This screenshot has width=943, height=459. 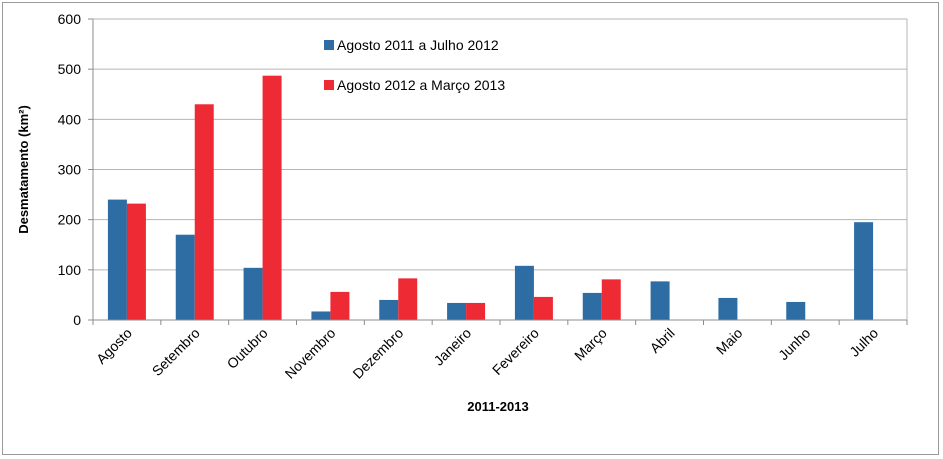 I want to click on x-axis-title: 2011-2013, so click(x=497, y=406).